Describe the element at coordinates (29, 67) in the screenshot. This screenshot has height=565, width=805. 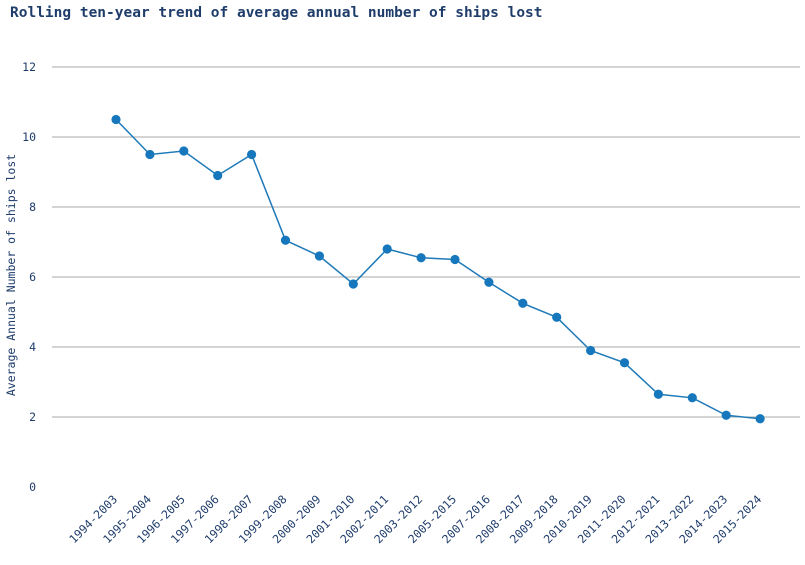
I see `y-tick-label: 12` at that location.